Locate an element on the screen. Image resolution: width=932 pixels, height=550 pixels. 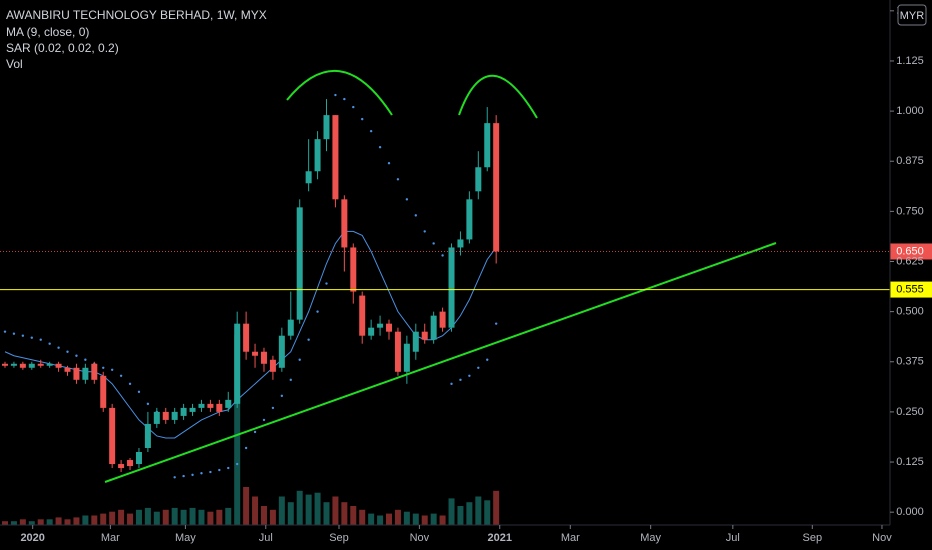
y-tick-label: 1.125 is located at coordinates (910, 61).